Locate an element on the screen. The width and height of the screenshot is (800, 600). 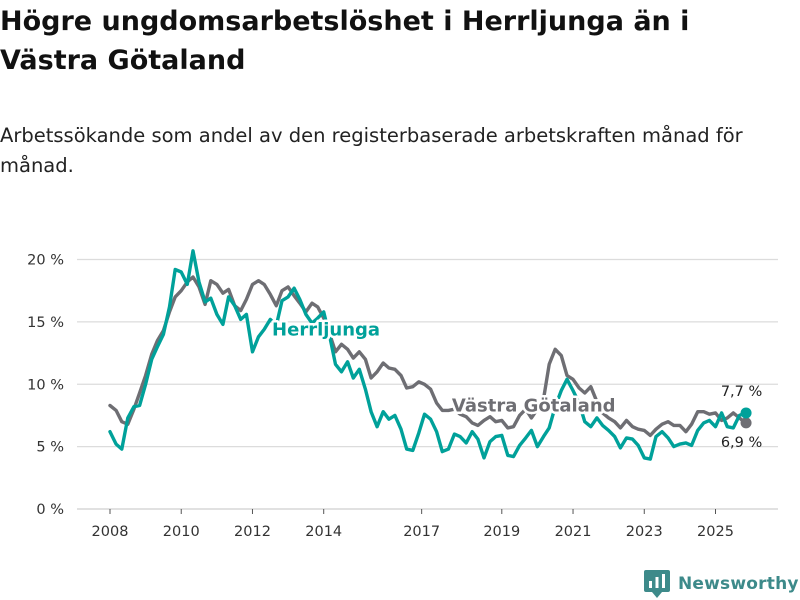
end-value-herrljunga: 7,7 % is located at coordinates (741, 392).